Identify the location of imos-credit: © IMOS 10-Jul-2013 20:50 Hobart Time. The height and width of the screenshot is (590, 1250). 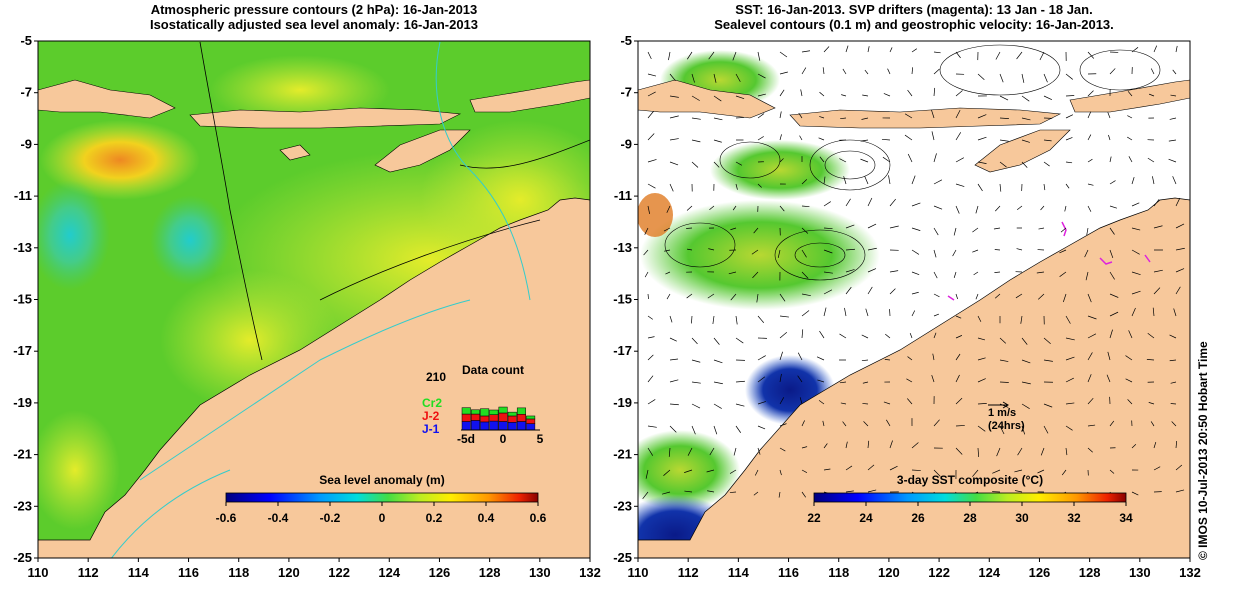
(1203, 450).